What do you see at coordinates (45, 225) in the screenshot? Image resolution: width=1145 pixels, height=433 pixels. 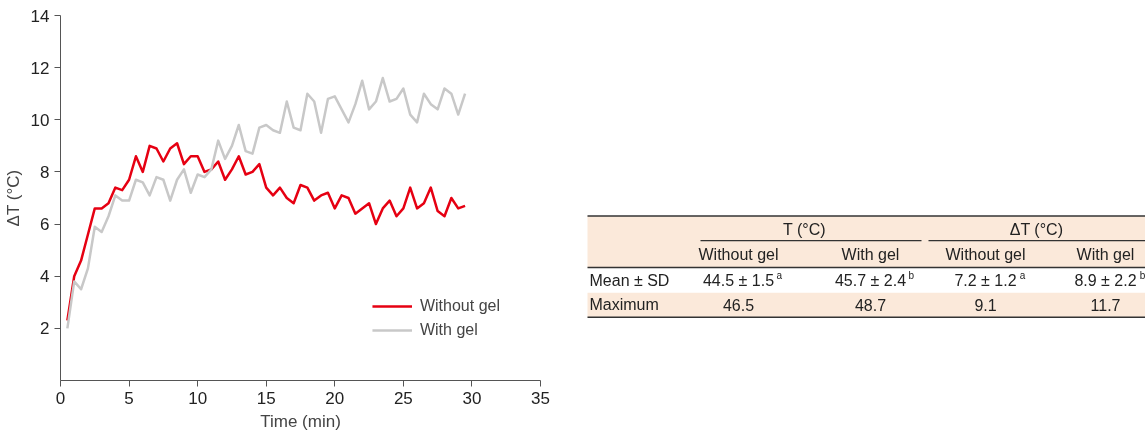 I see `y-tick-label: 6` at bounding box center [45, 225].